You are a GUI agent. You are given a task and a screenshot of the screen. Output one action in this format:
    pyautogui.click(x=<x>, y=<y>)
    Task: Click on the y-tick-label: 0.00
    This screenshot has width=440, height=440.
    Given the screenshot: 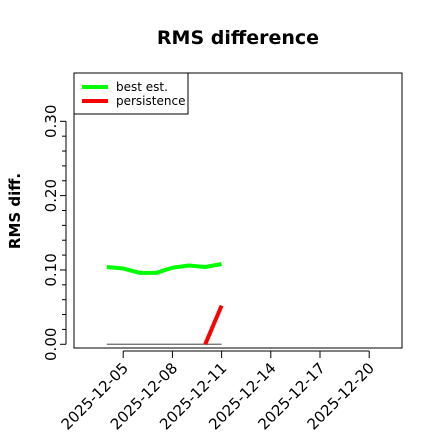 What is the action you would take?
    pyautogui.click(x=51, y=344)
    